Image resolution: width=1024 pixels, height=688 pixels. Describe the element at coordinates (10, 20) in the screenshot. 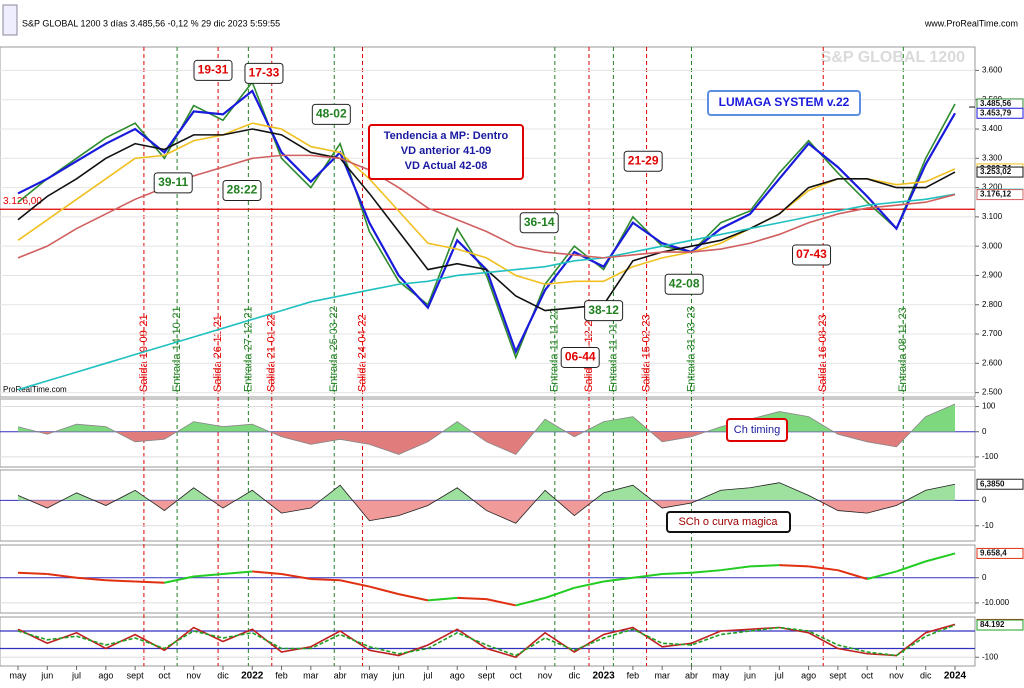

I see `app-icon` at that location.